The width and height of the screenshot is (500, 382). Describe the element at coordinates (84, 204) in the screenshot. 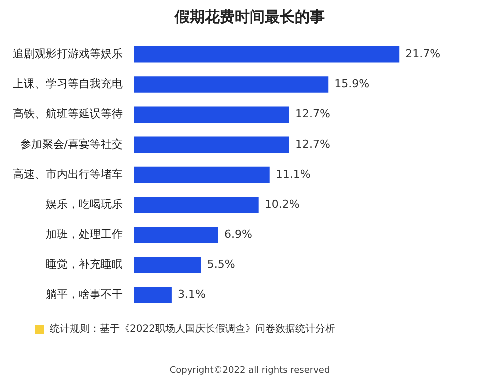

I see `y-tick-label: 娱乐，吃喝玩乐` at that location.